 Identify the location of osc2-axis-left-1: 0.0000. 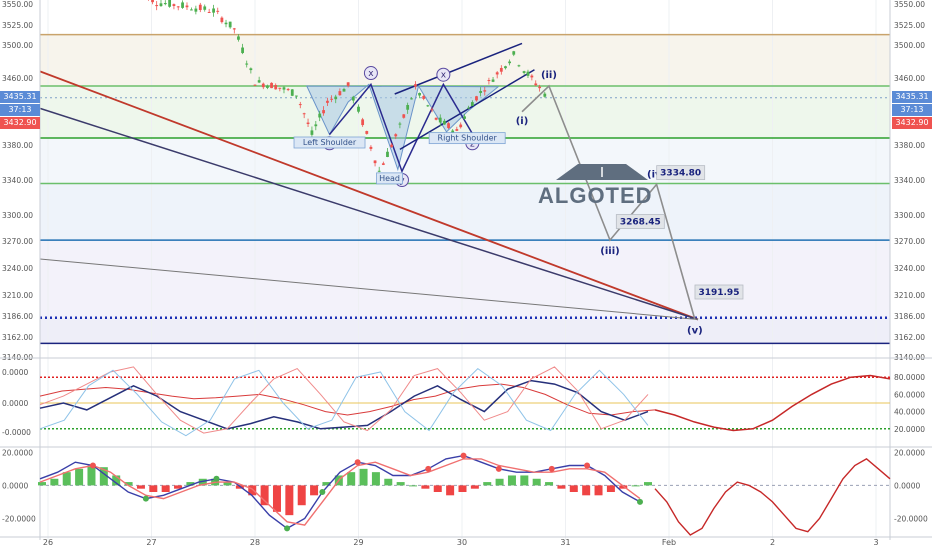
(15, 485).